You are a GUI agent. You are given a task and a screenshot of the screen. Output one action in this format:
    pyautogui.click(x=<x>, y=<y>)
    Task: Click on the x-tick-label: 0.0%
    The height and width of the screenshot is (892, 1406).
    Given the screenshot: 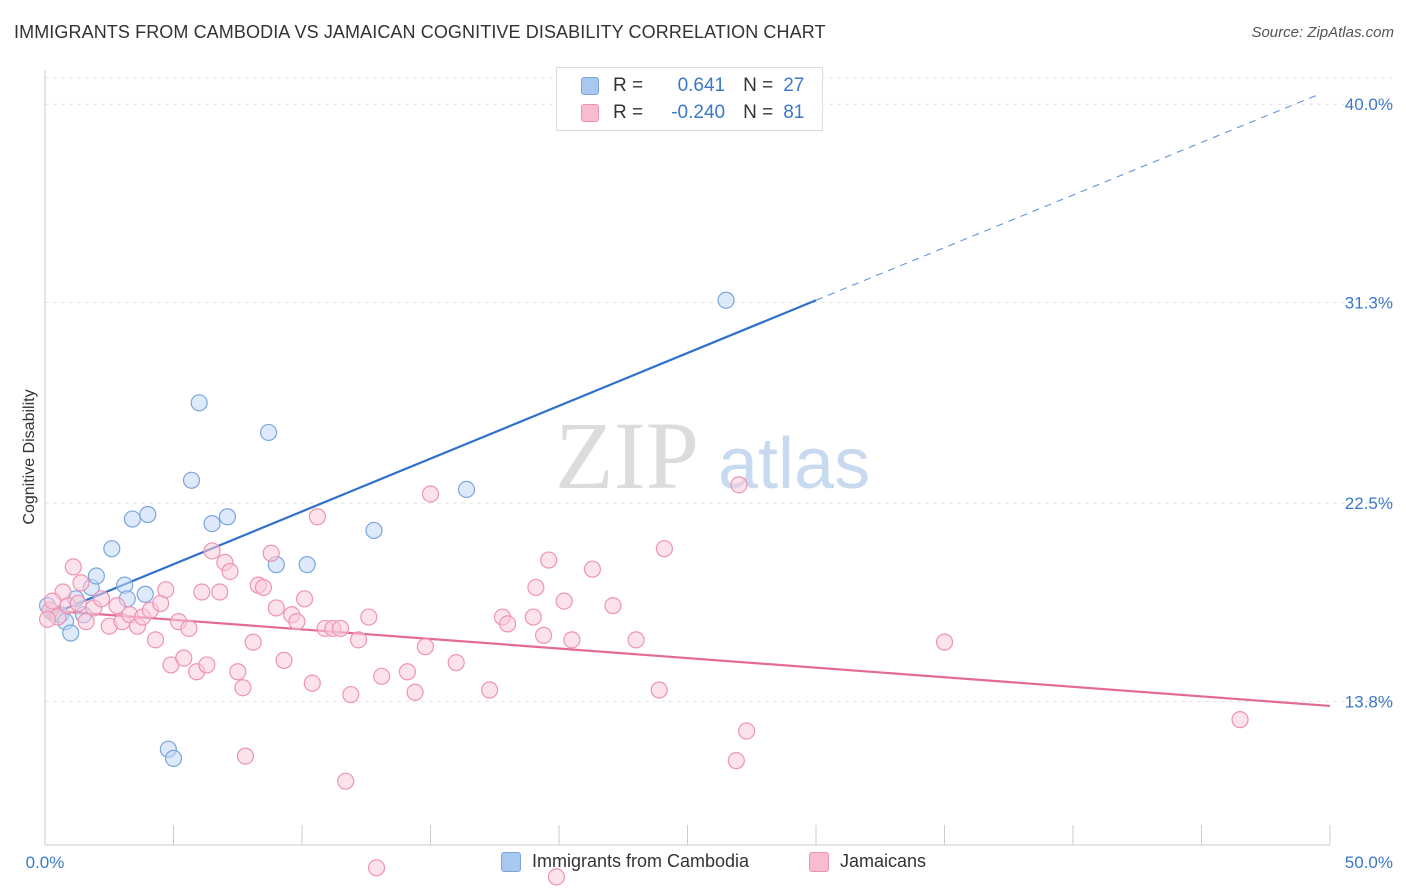 What is the action you would take?
    pyautogui.click(x=45, y=862)
    